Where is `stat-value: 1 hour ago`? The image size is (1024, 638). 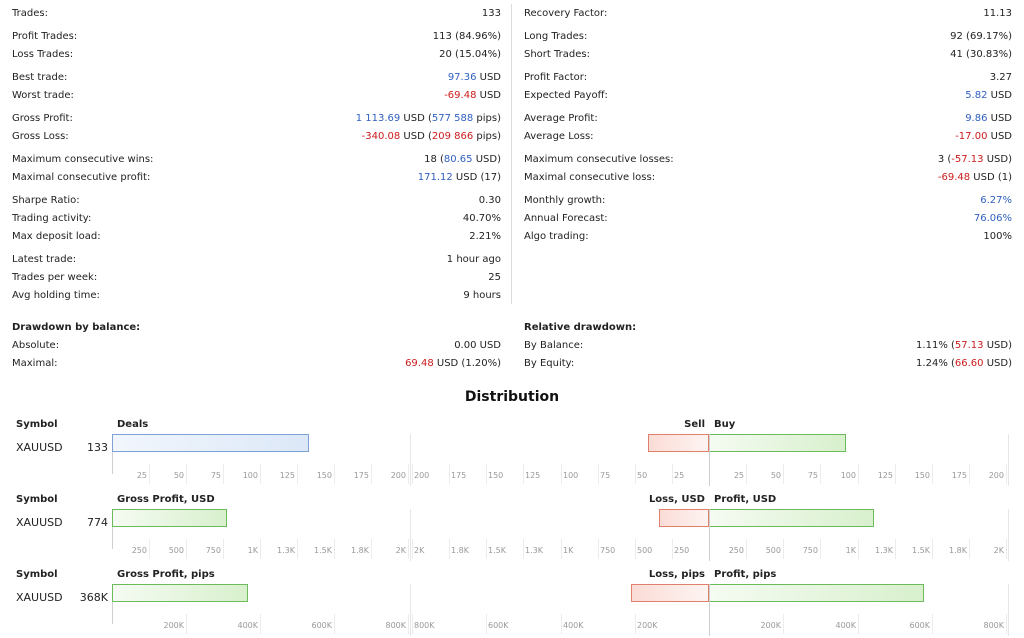
stat-value: 1 hour ago is located at coordinates (474, 260).